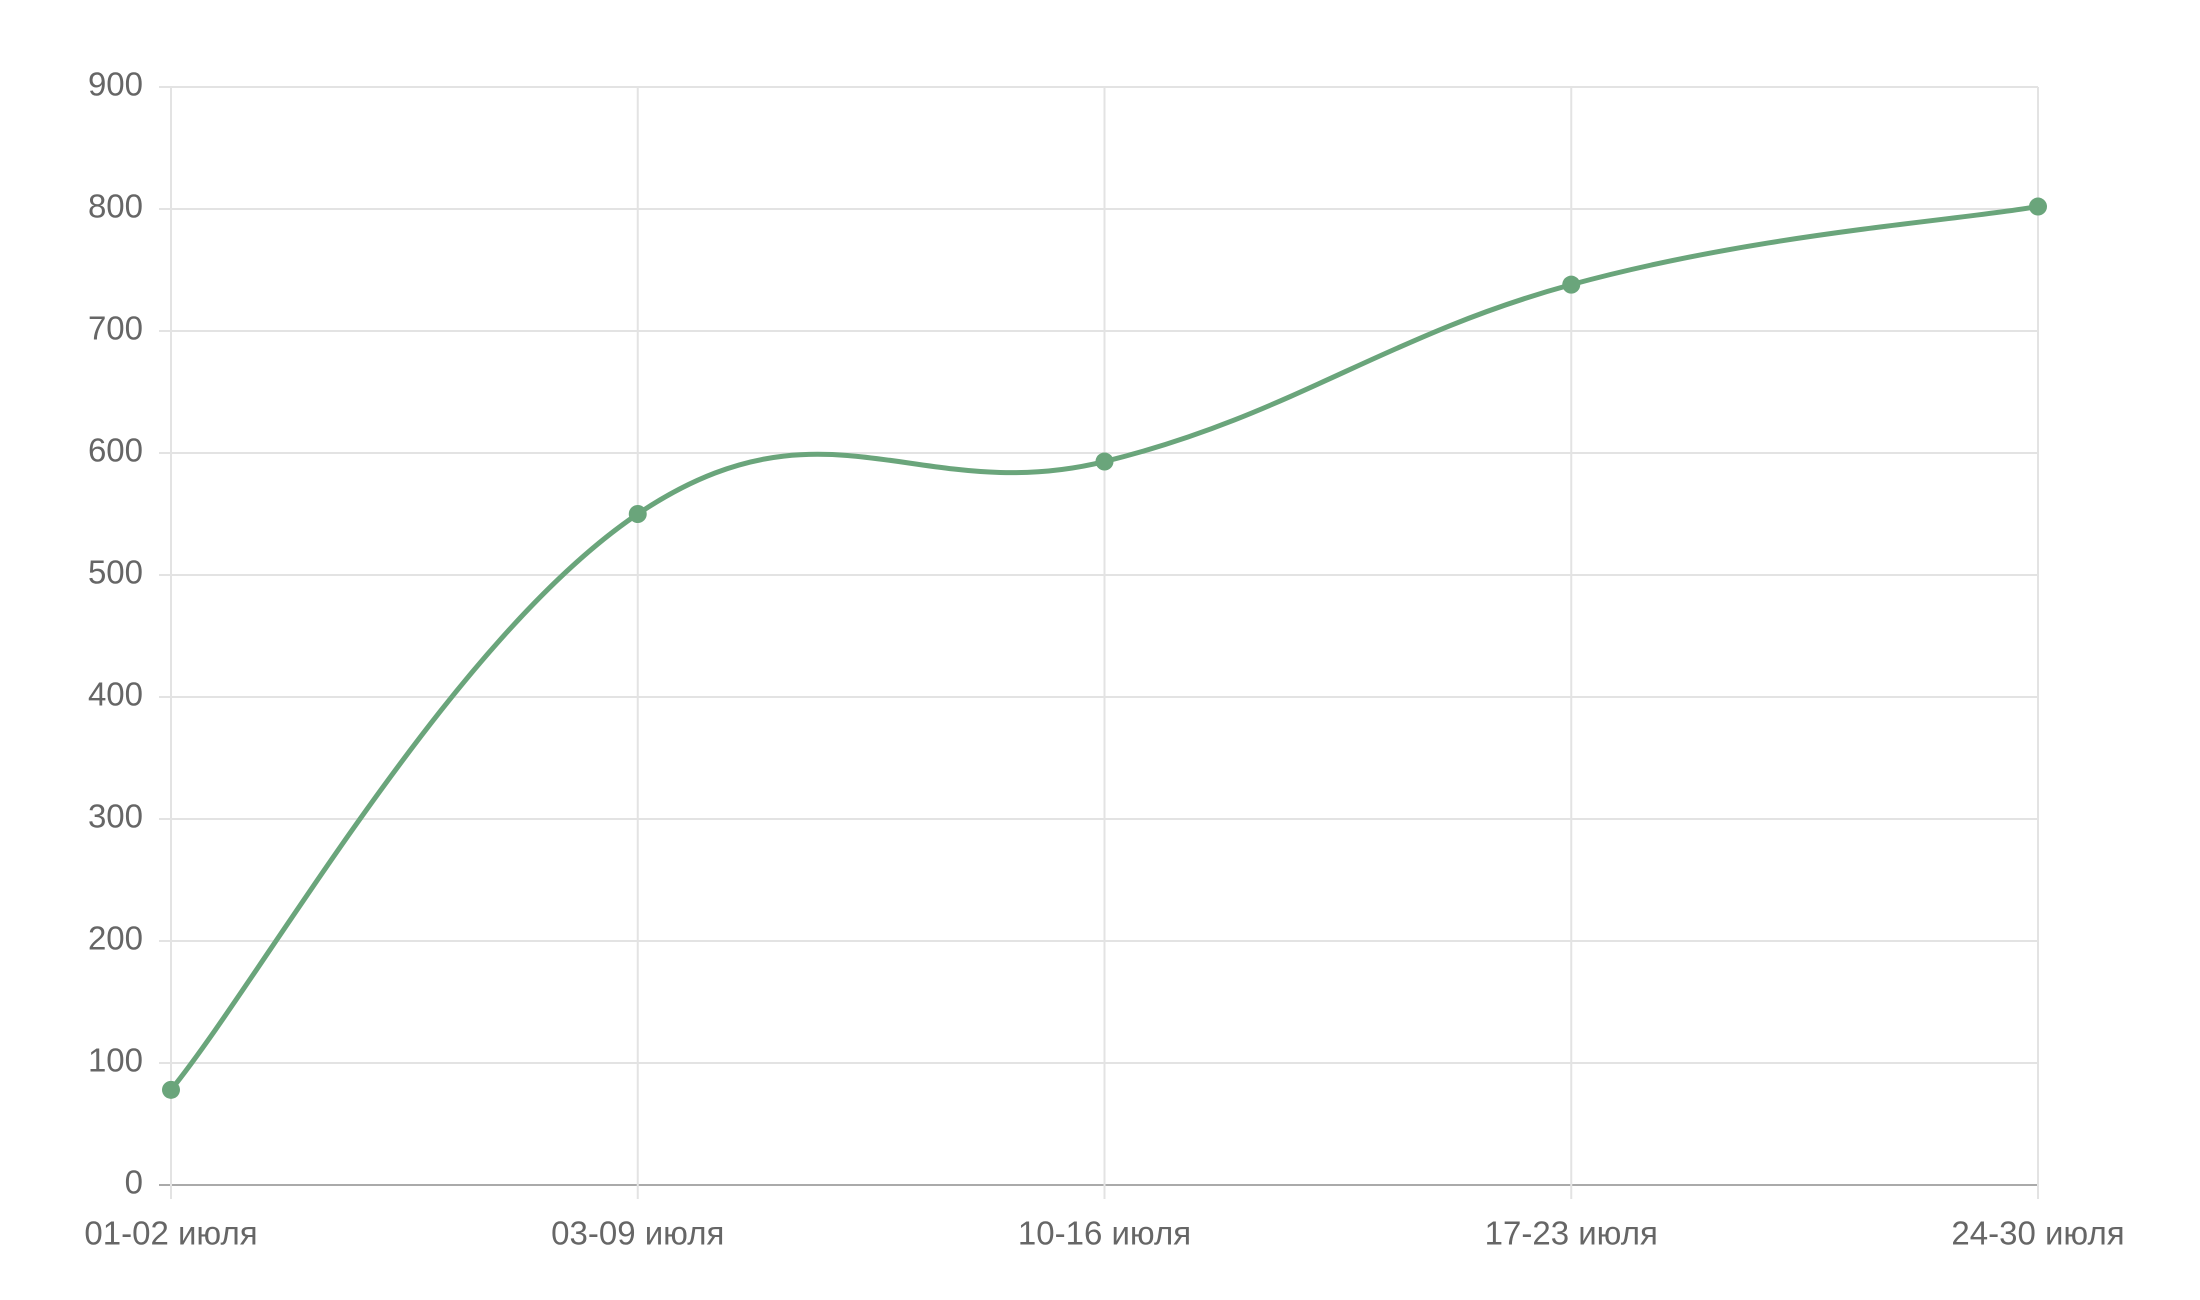  I want to click on y-tick-label: 200, so click(115, 938).